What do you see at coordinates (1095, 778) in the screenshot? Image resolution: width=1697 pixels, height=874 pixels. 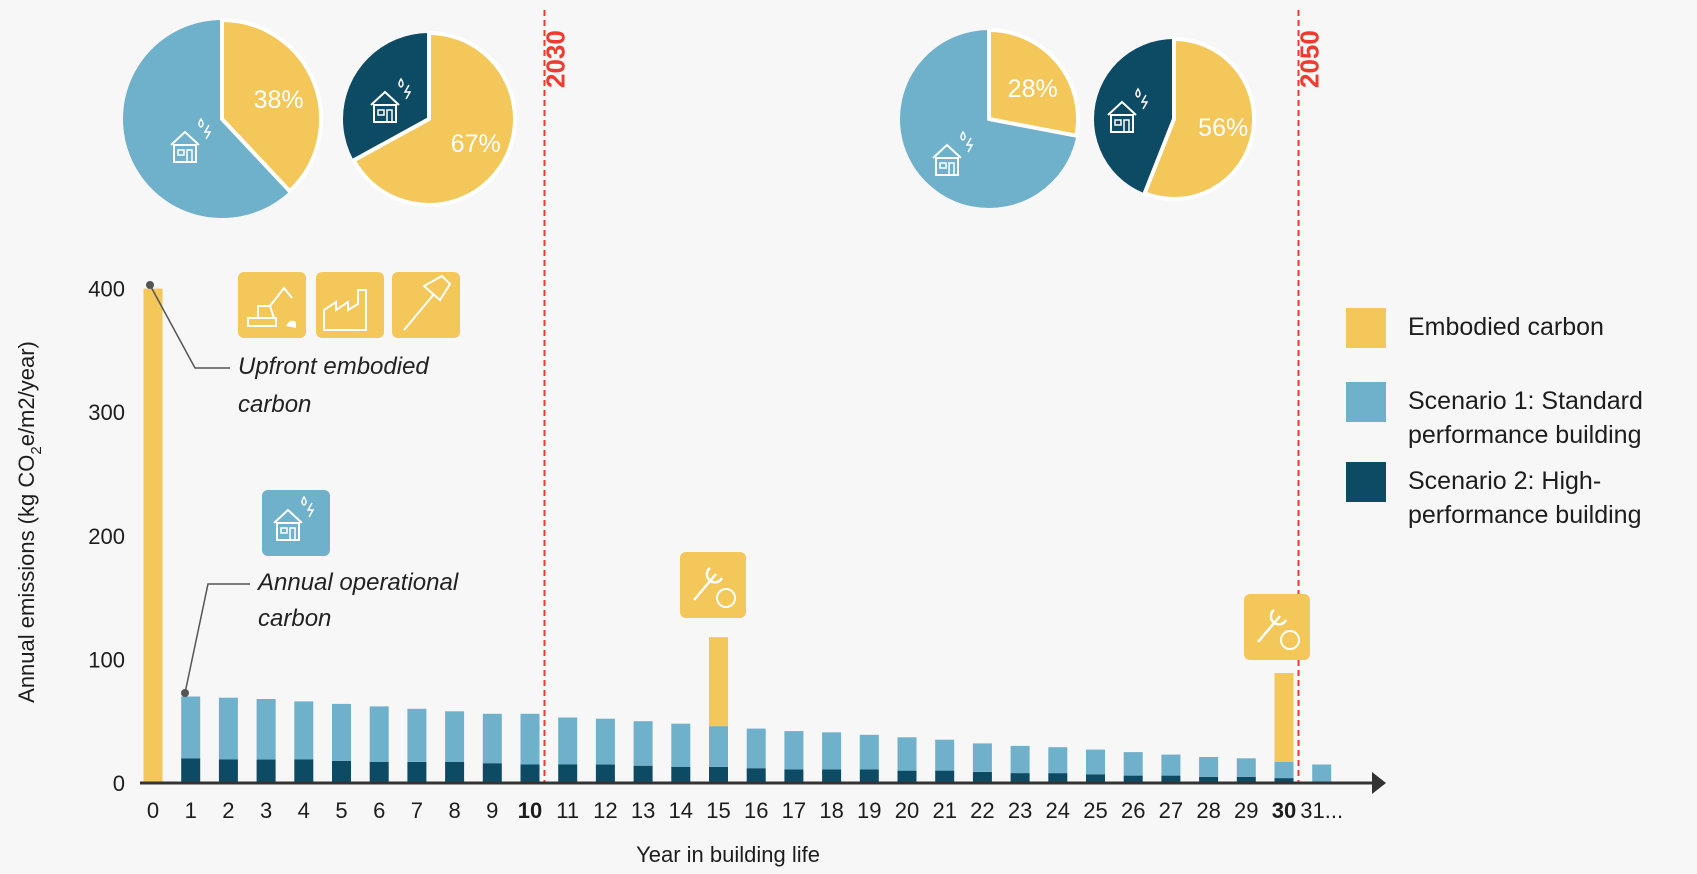 I see `bar-25-high-performance` at bounding box center [1095, 778].